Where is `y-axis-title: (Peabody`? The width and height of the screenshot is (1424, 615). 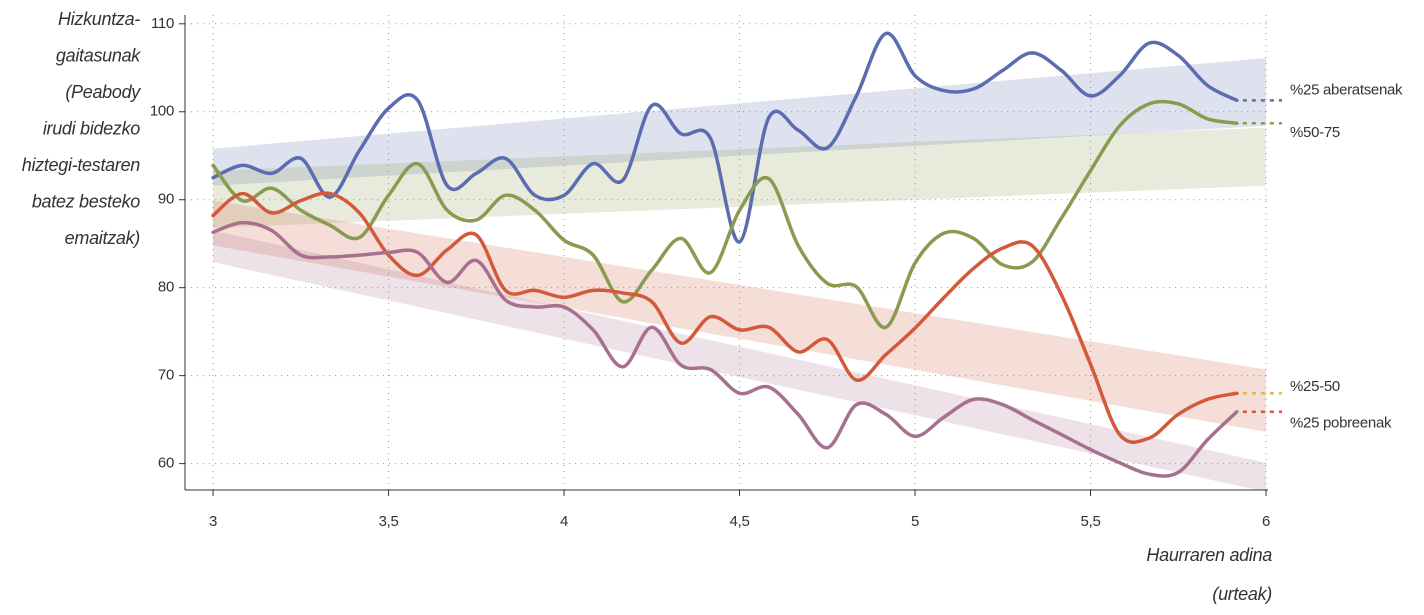 y-axis-title: (Peabody is located at coordinates (103, 92).